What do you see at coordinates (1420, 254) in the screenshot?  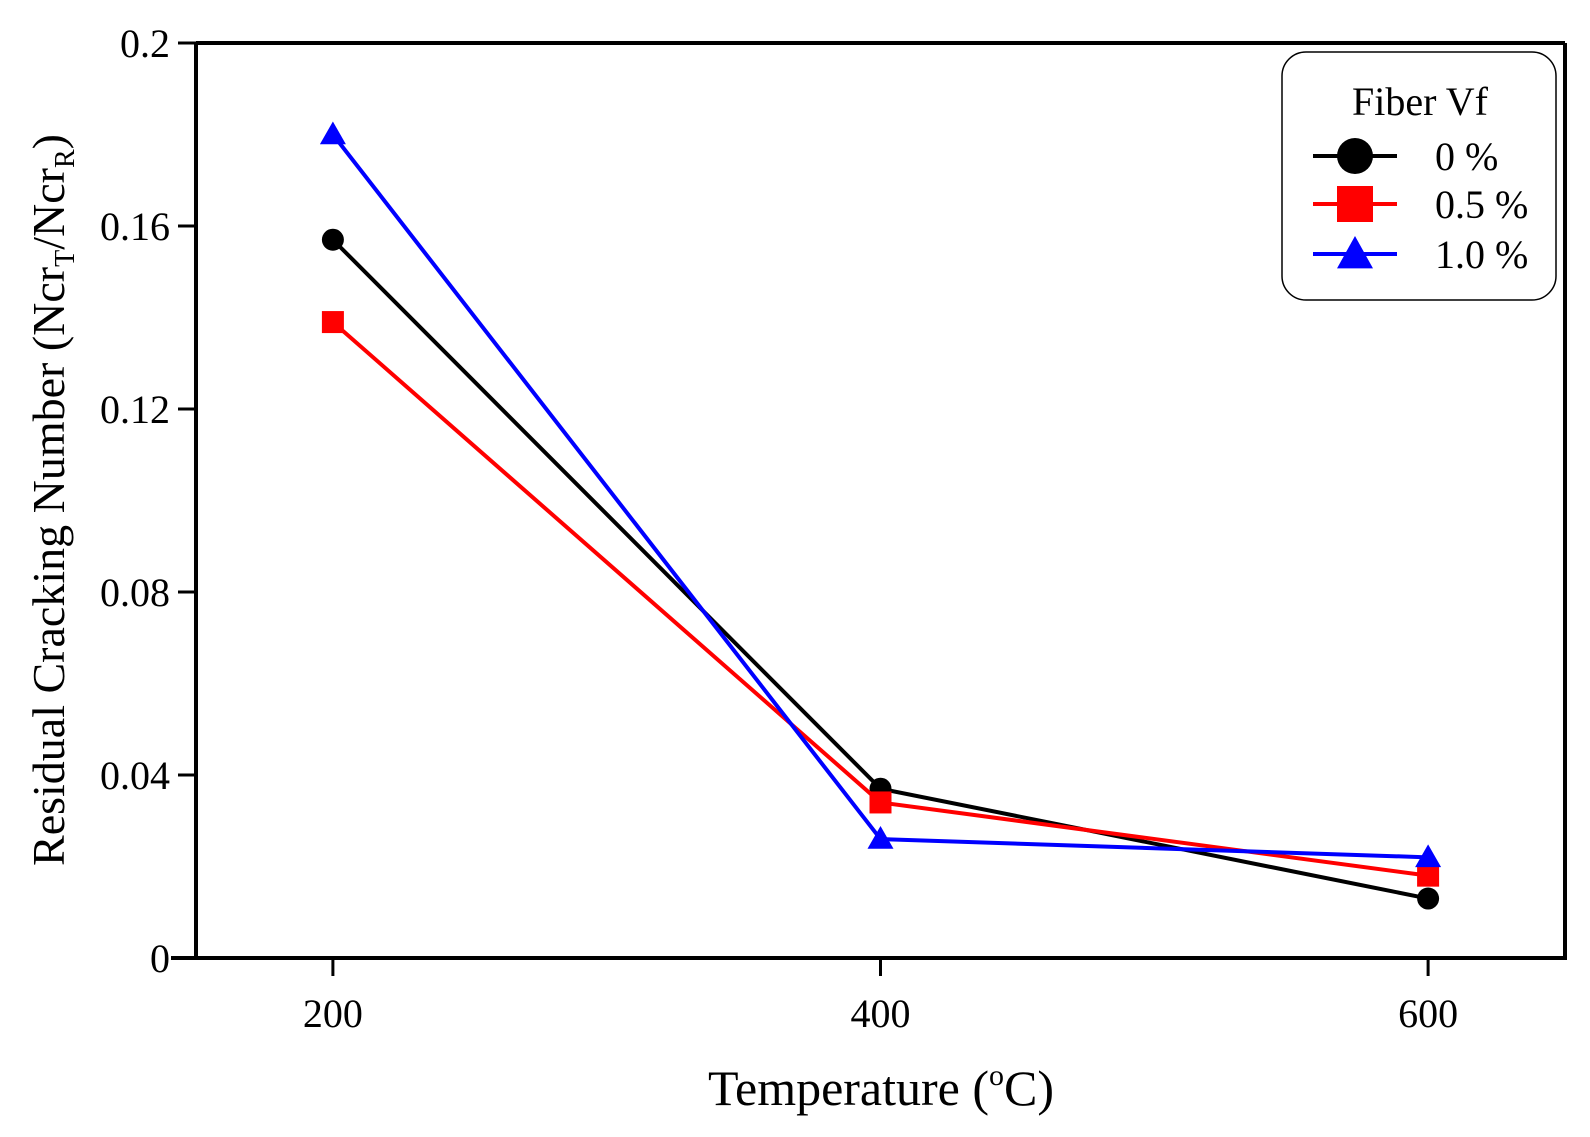 I see `legend-item: 1.0 %` at bounding box center [1420, 254].